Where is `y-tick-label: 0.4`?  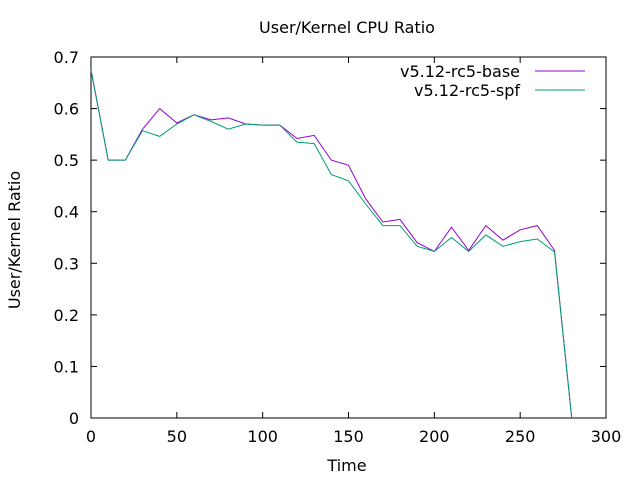 y-tick-label: 0.4 is located at coordinates (66, 212).